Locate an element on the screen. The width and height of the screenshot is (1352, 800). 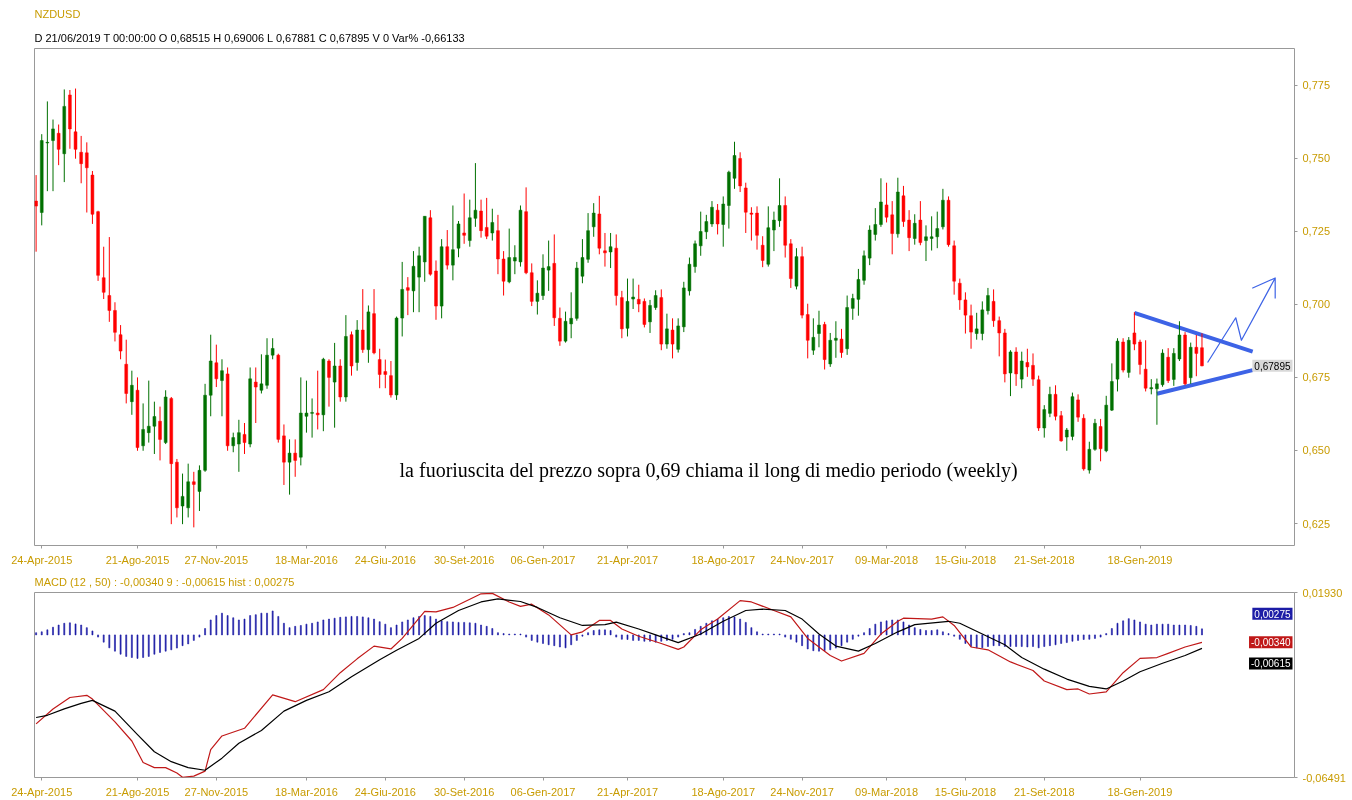
y-tick-label: 0,775 is located at coordinates (1316, 85).